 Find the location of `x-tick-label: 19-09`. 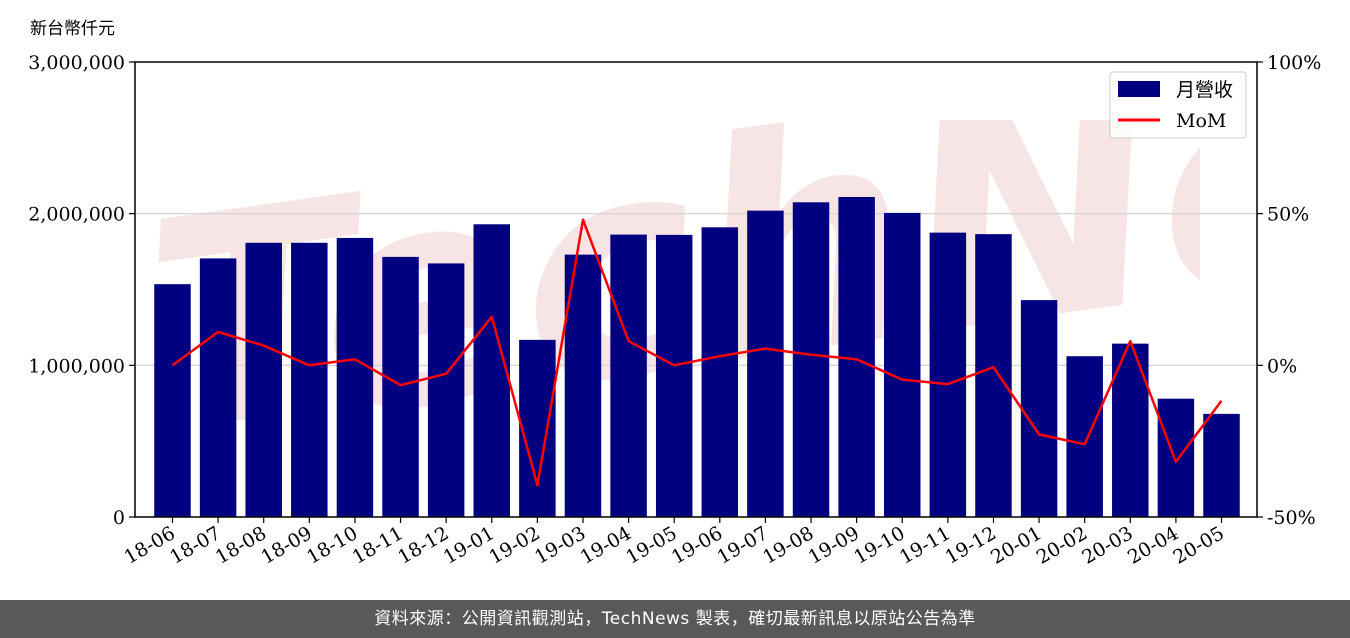

x-tick-label: 19-09 is located at coordinates (834, 545).